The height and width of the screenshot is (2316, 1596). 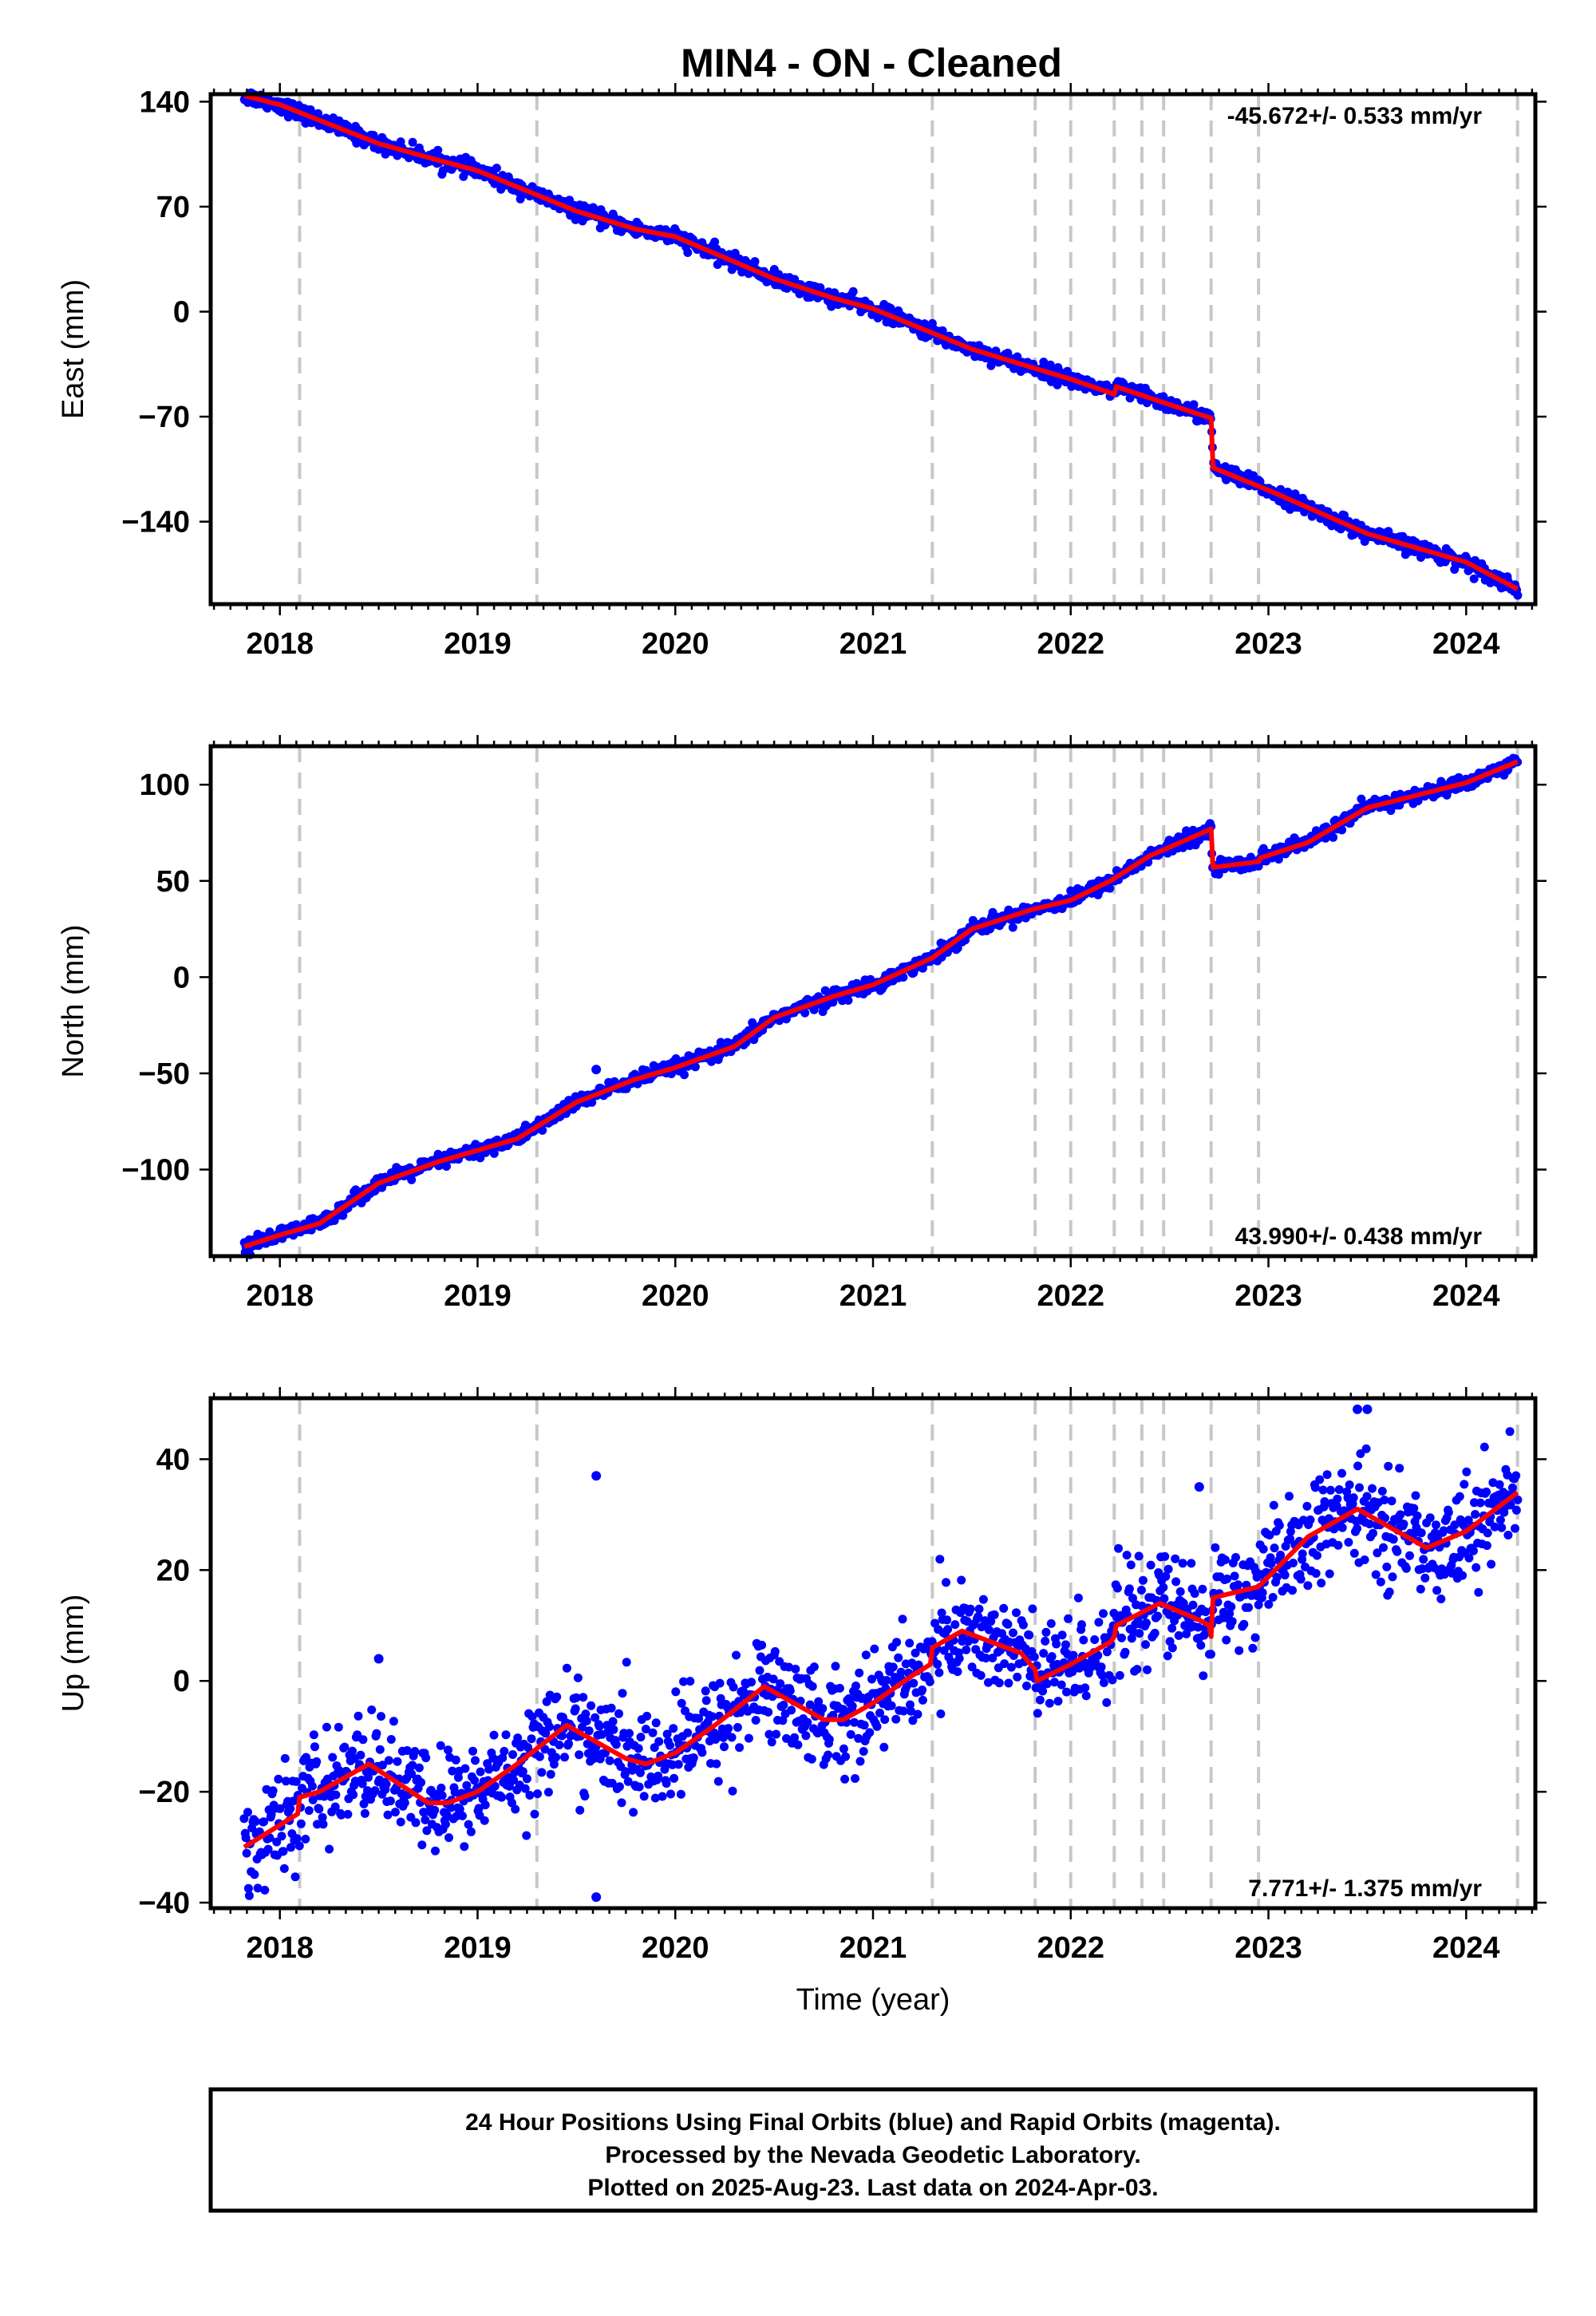 What do you see at coordinates (675, 1296) in the screenshot?
I see `x-tick-label: 2020` at bounding box center [675, 1296].